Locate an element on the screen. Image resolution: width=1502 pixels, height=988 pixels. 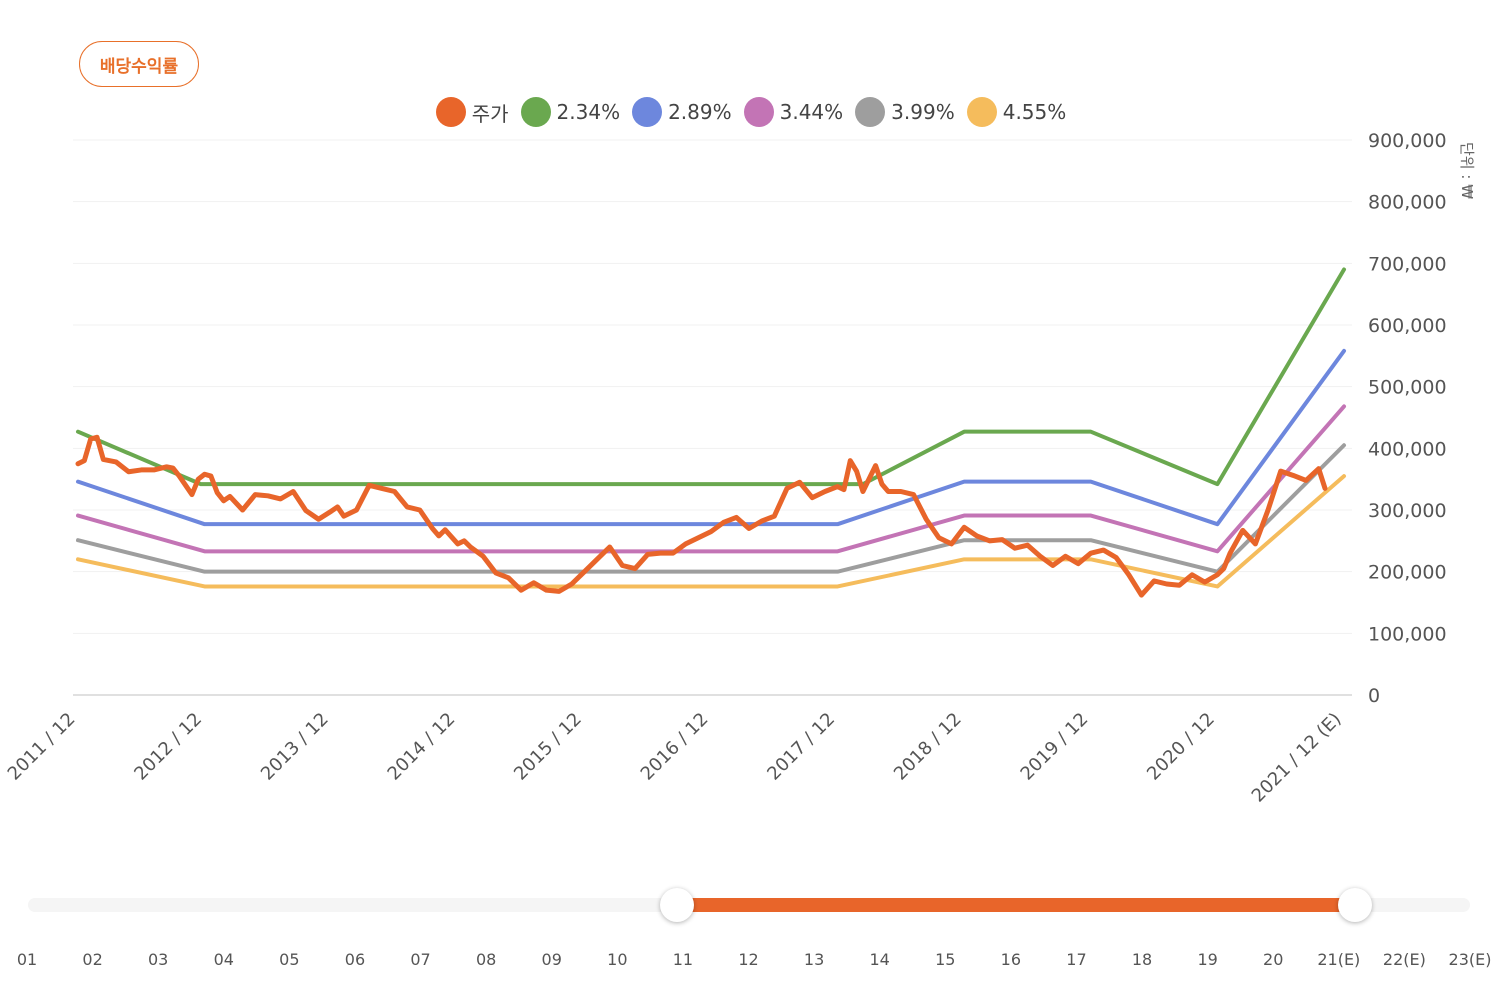
slider-year-label: 23(E) is located at coordinates (1470, 959).